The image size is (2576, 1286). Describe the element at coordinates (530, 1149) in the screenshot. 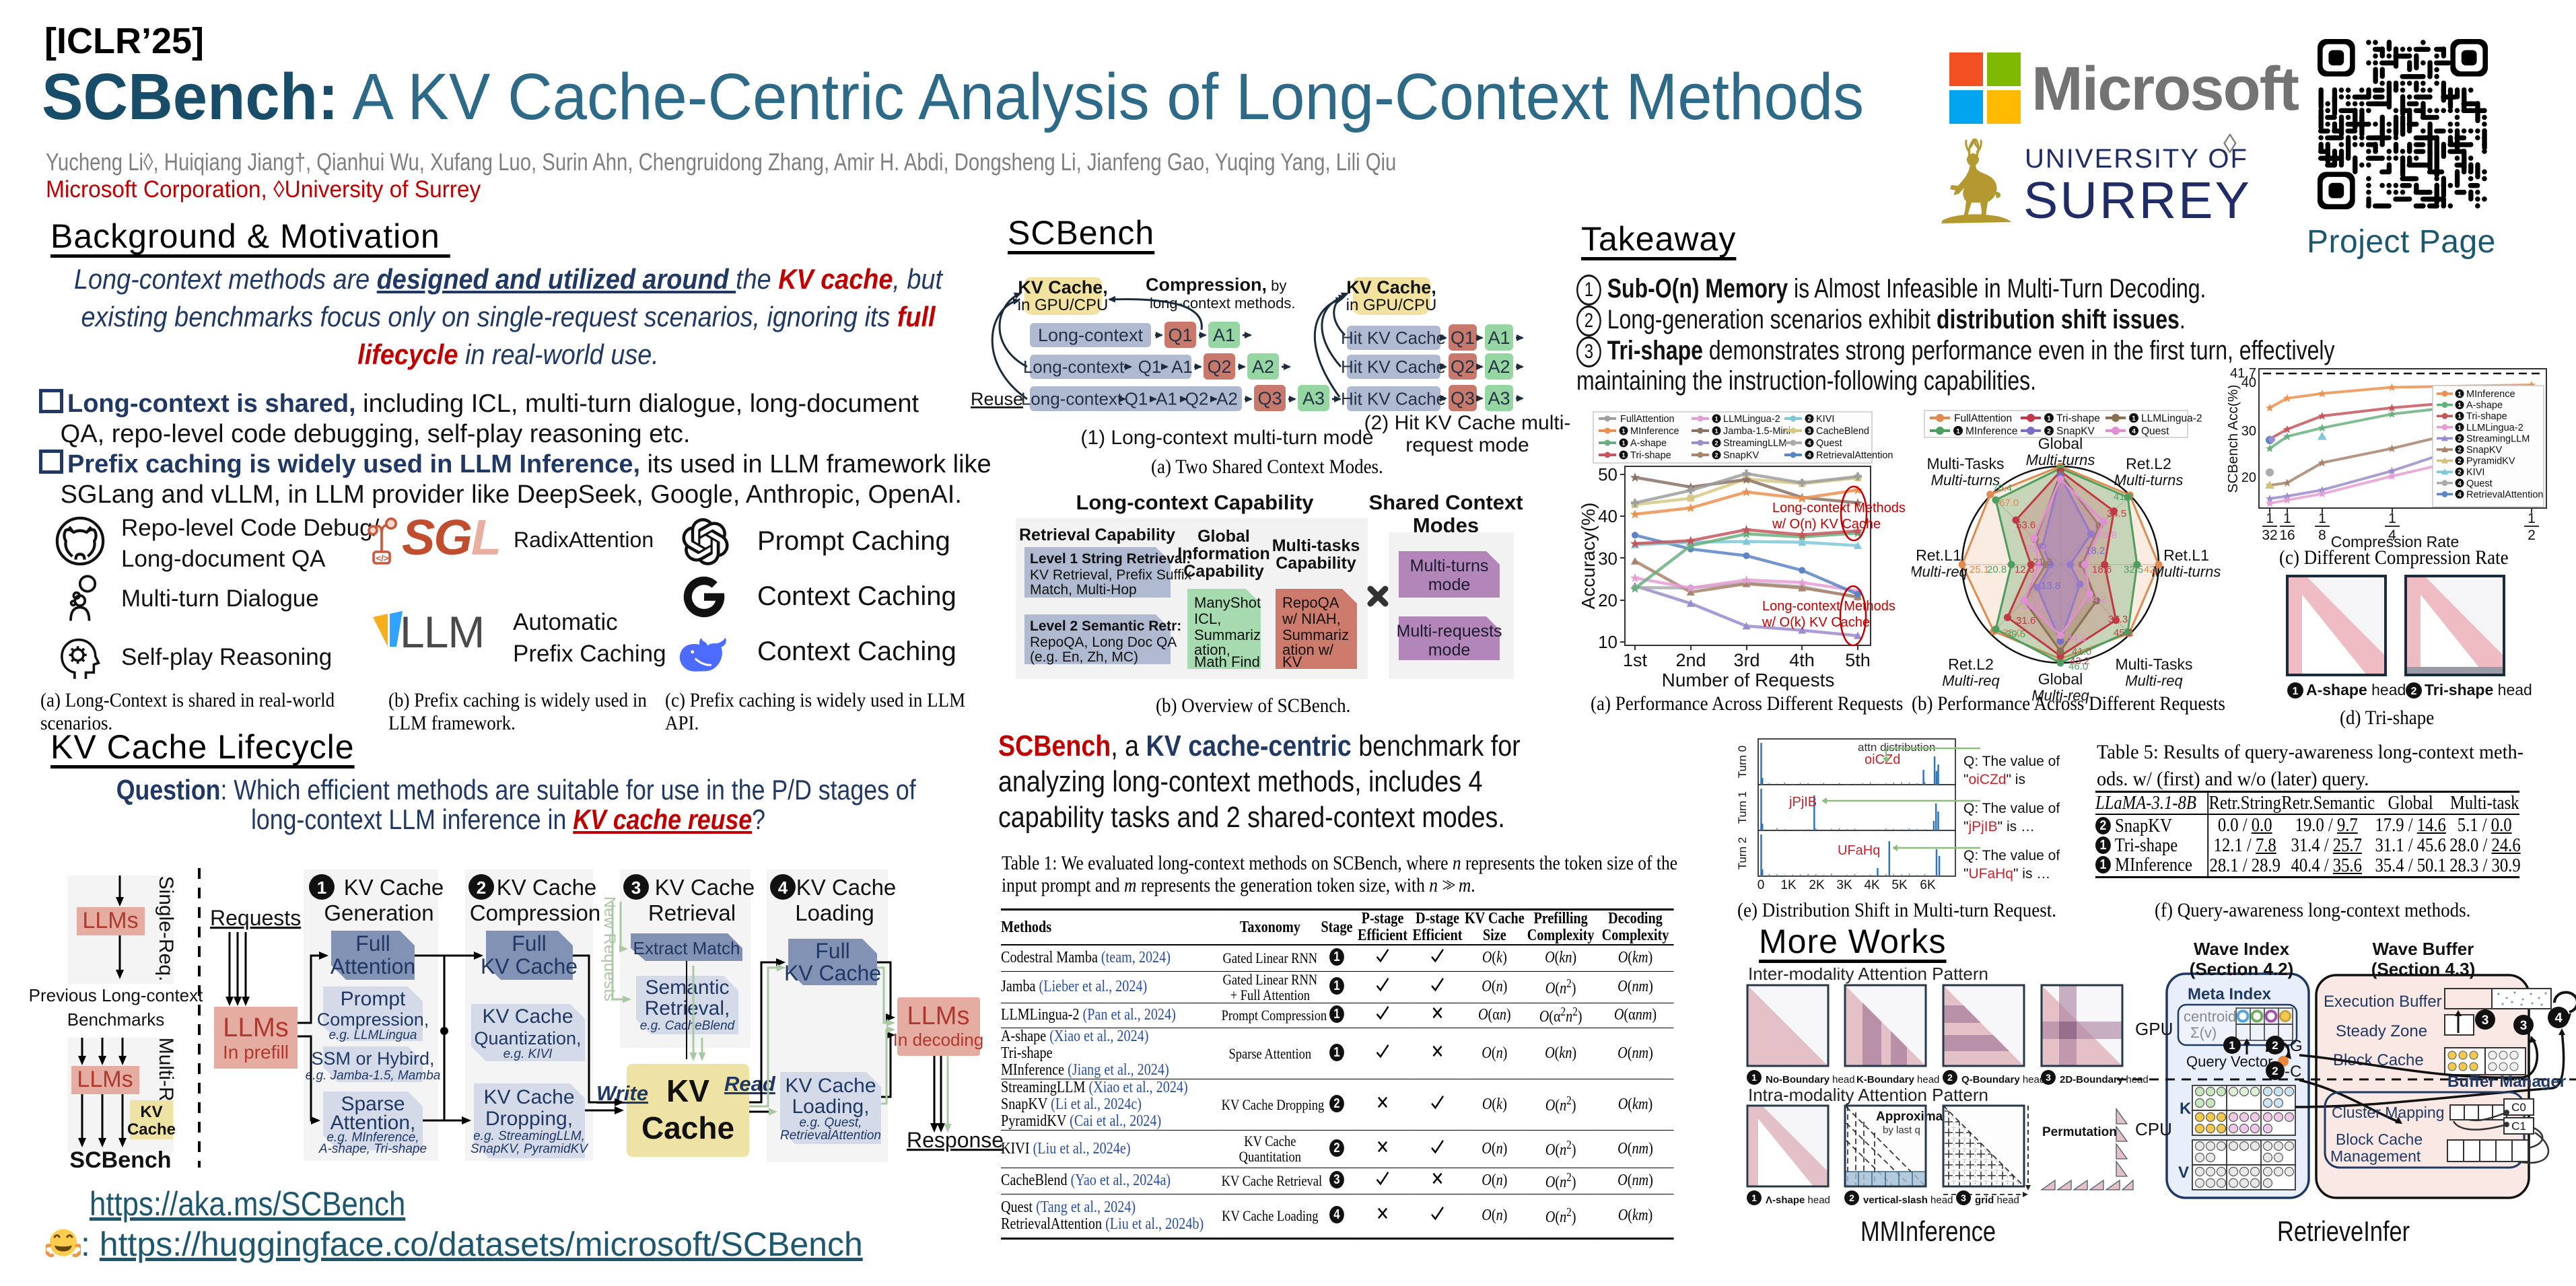

I see `svg-text: SnapKV, PyramidKV` at that location.